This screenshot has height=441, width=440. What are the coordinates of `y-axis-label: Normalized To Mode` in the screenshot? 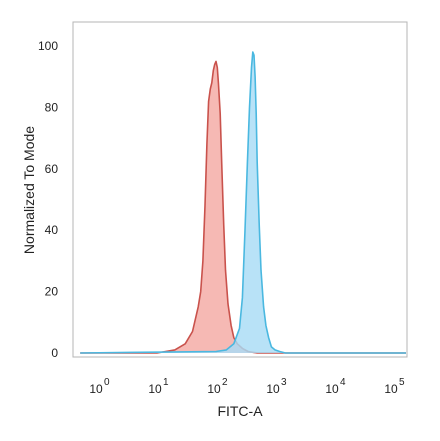 It's located at (29, 190).